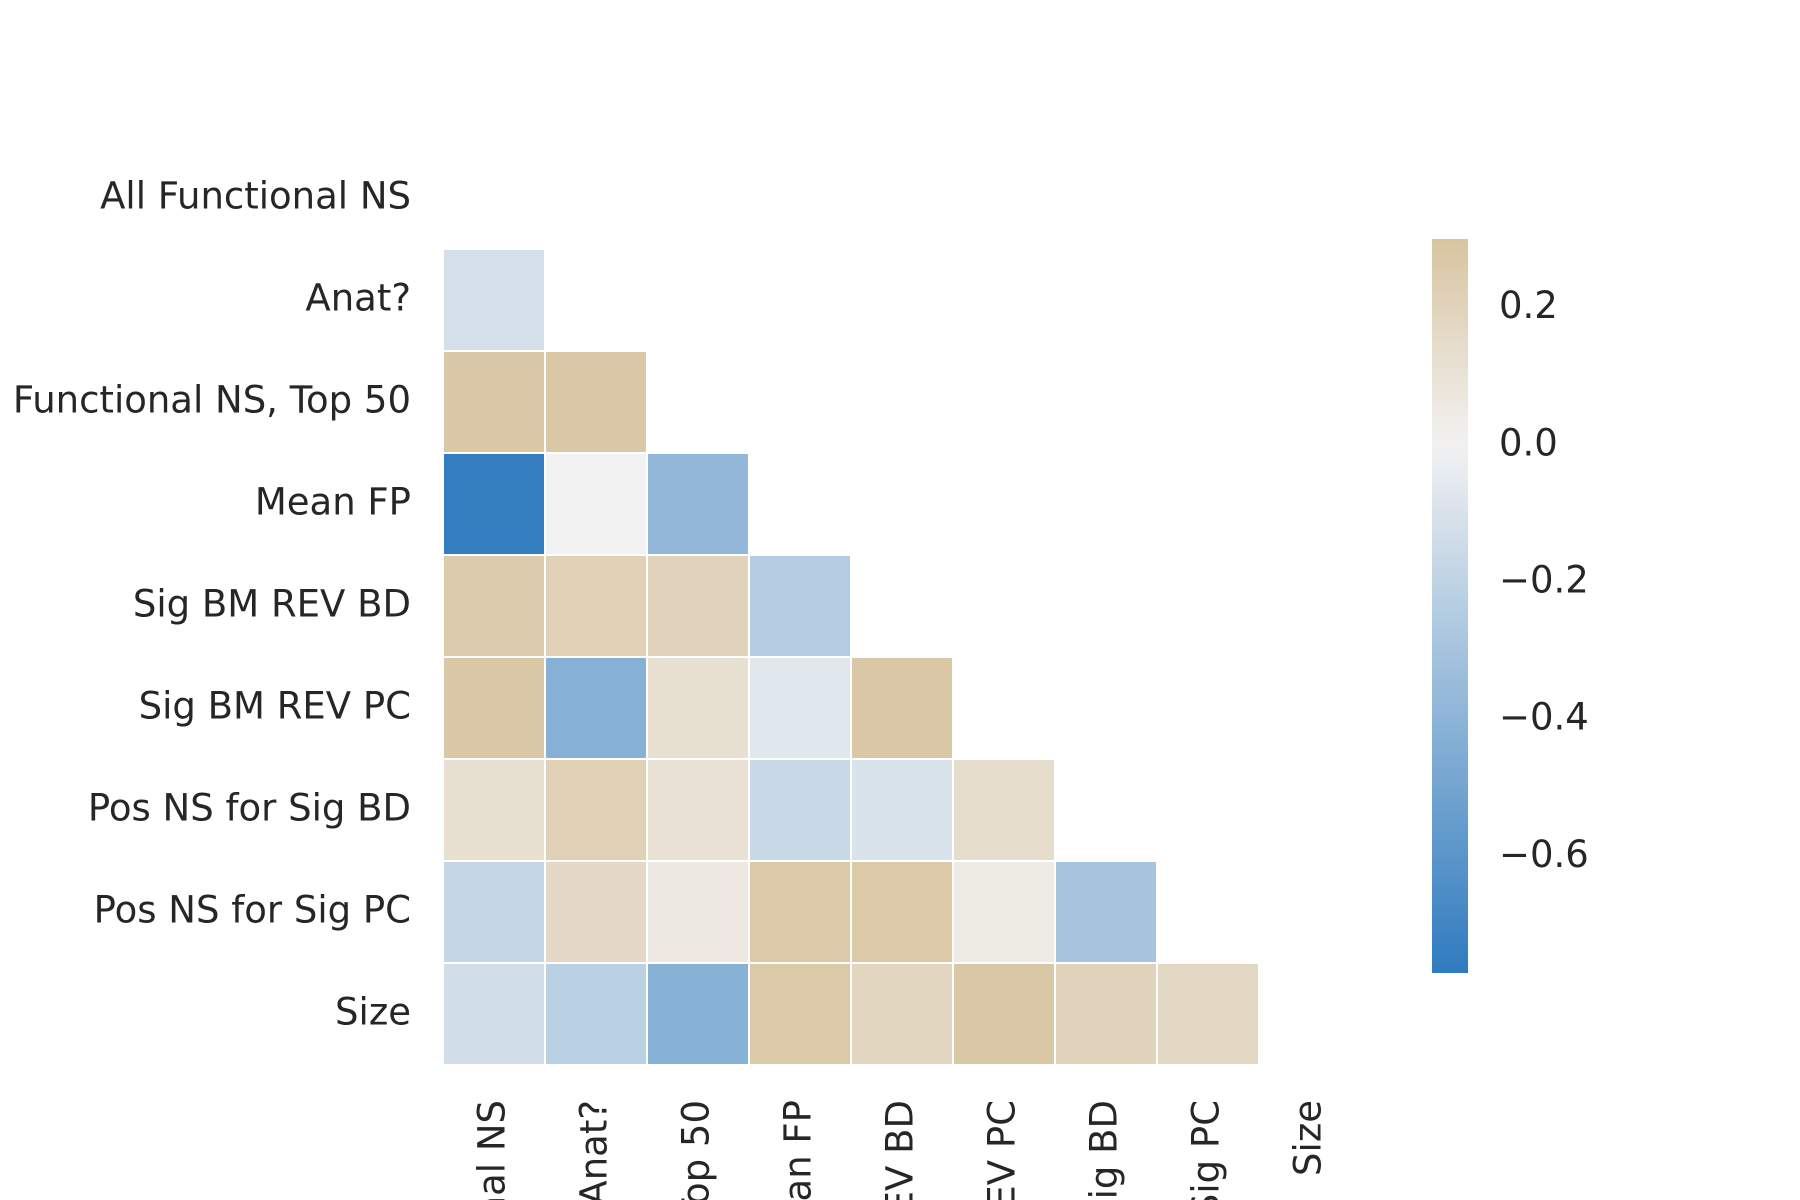  What do you see at coordinates (798, 1150) in the screenshot?
I see `x-tick-label: Mean FP` at bounding box center [798, 1150].